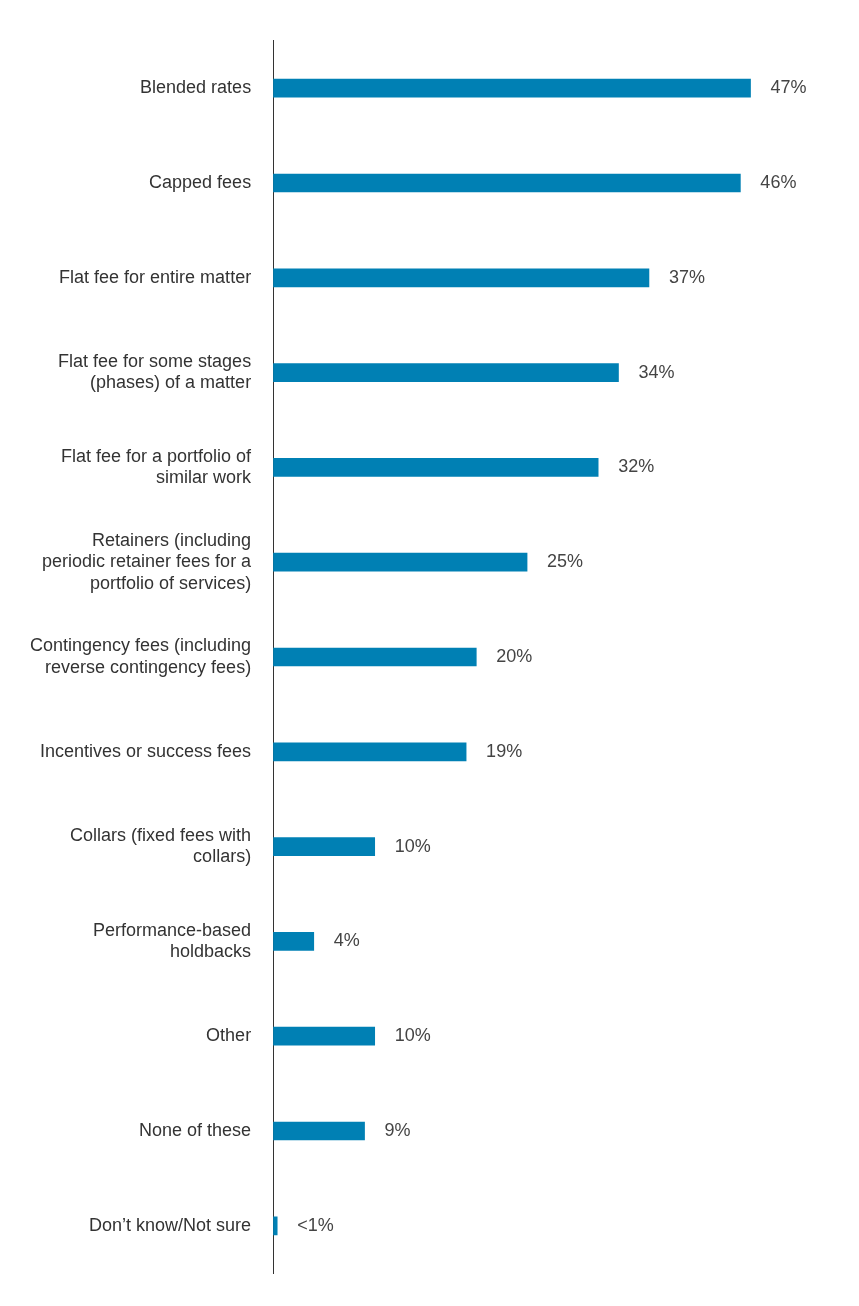 The image size is (859, 1306). What do you see at coordinates (315, 1224) in the screenshot?
I see `data-label: <1%` at bounding box center [315, 1224].